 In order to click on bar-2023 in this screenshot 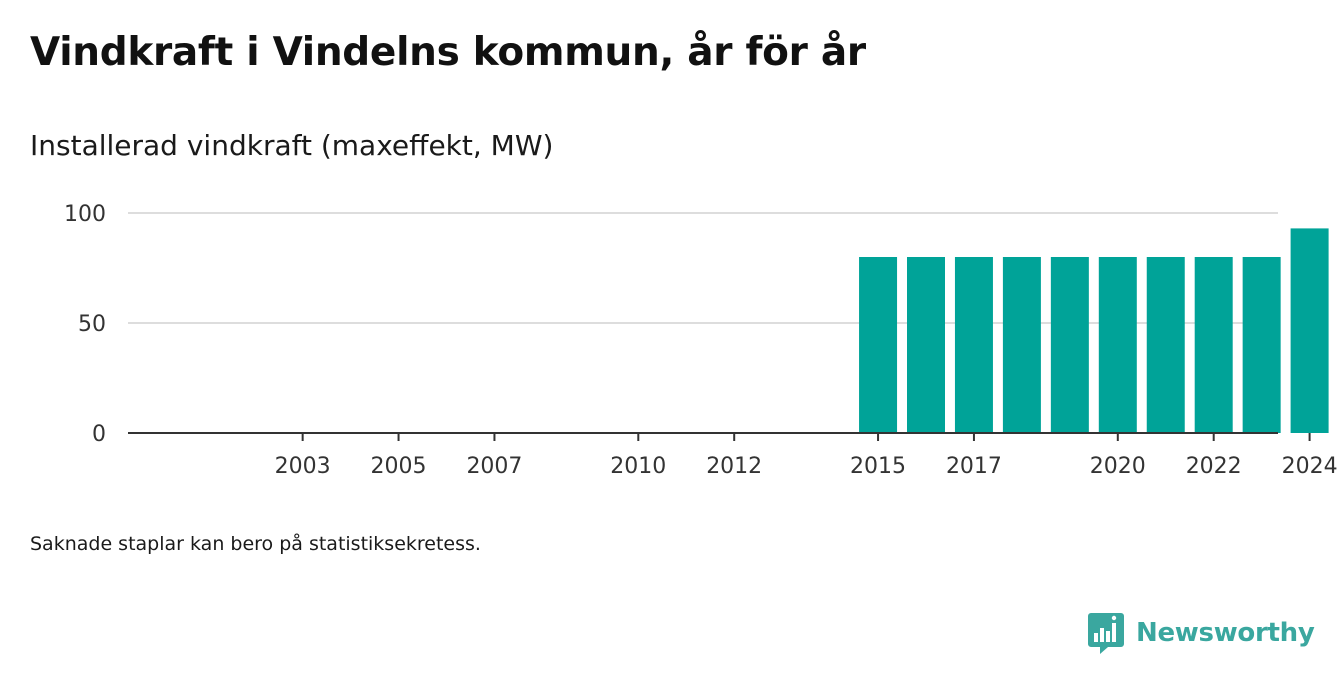, I will do `click(1261, 345)`.